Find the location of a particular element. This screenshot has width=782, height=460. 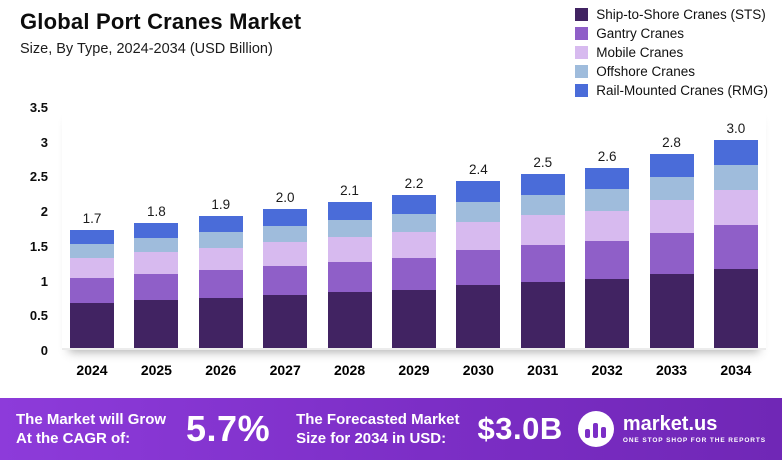

bar-total-label: 2.5 is located at coordinates (543, 163).